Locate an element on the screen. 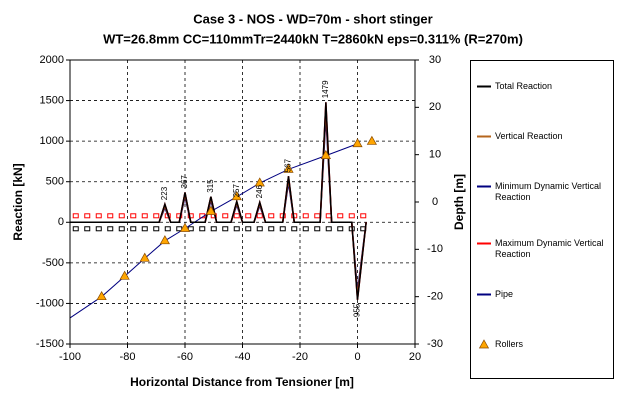  y-tick-label: 1000 is located at coordinates (52, 141).